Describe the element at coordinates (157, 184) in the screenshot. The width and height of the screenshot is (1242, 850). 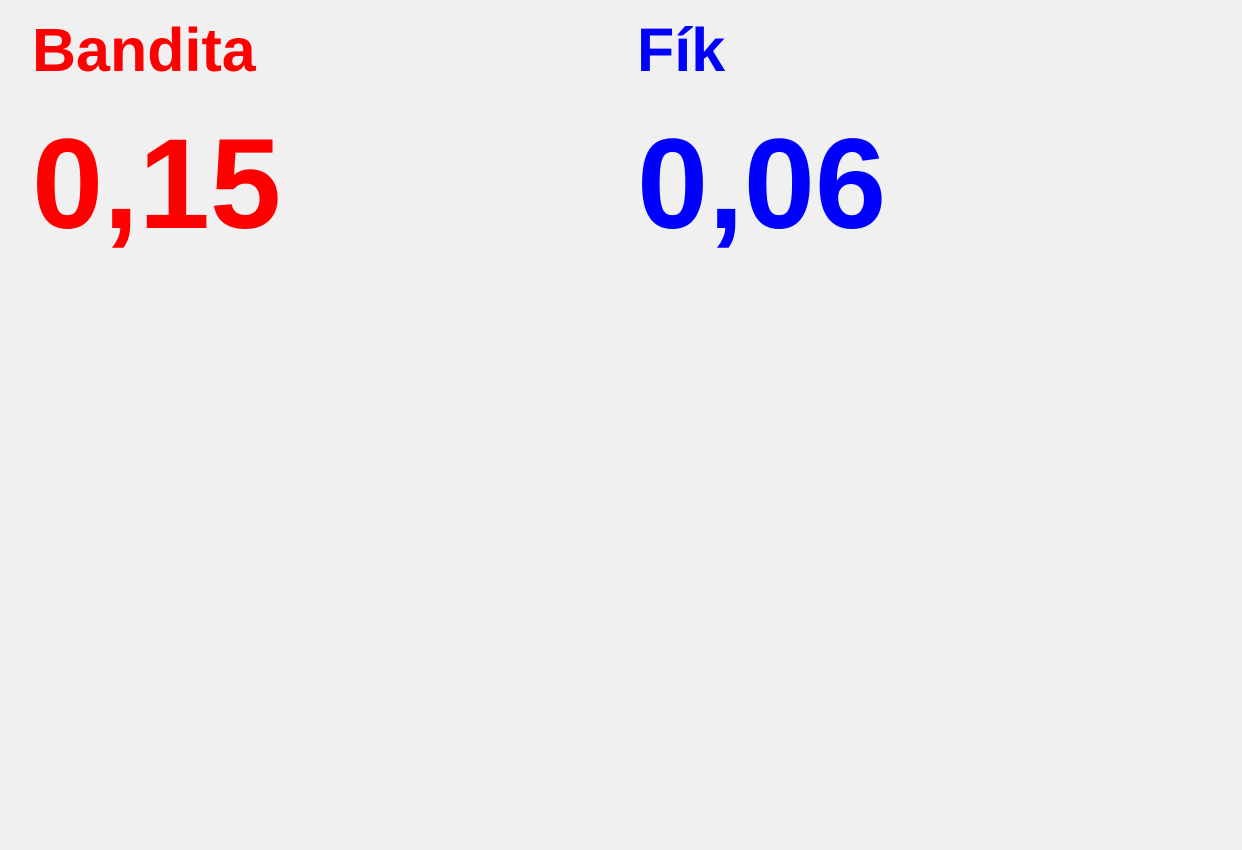
I see `player-value: 0,15` at that location.